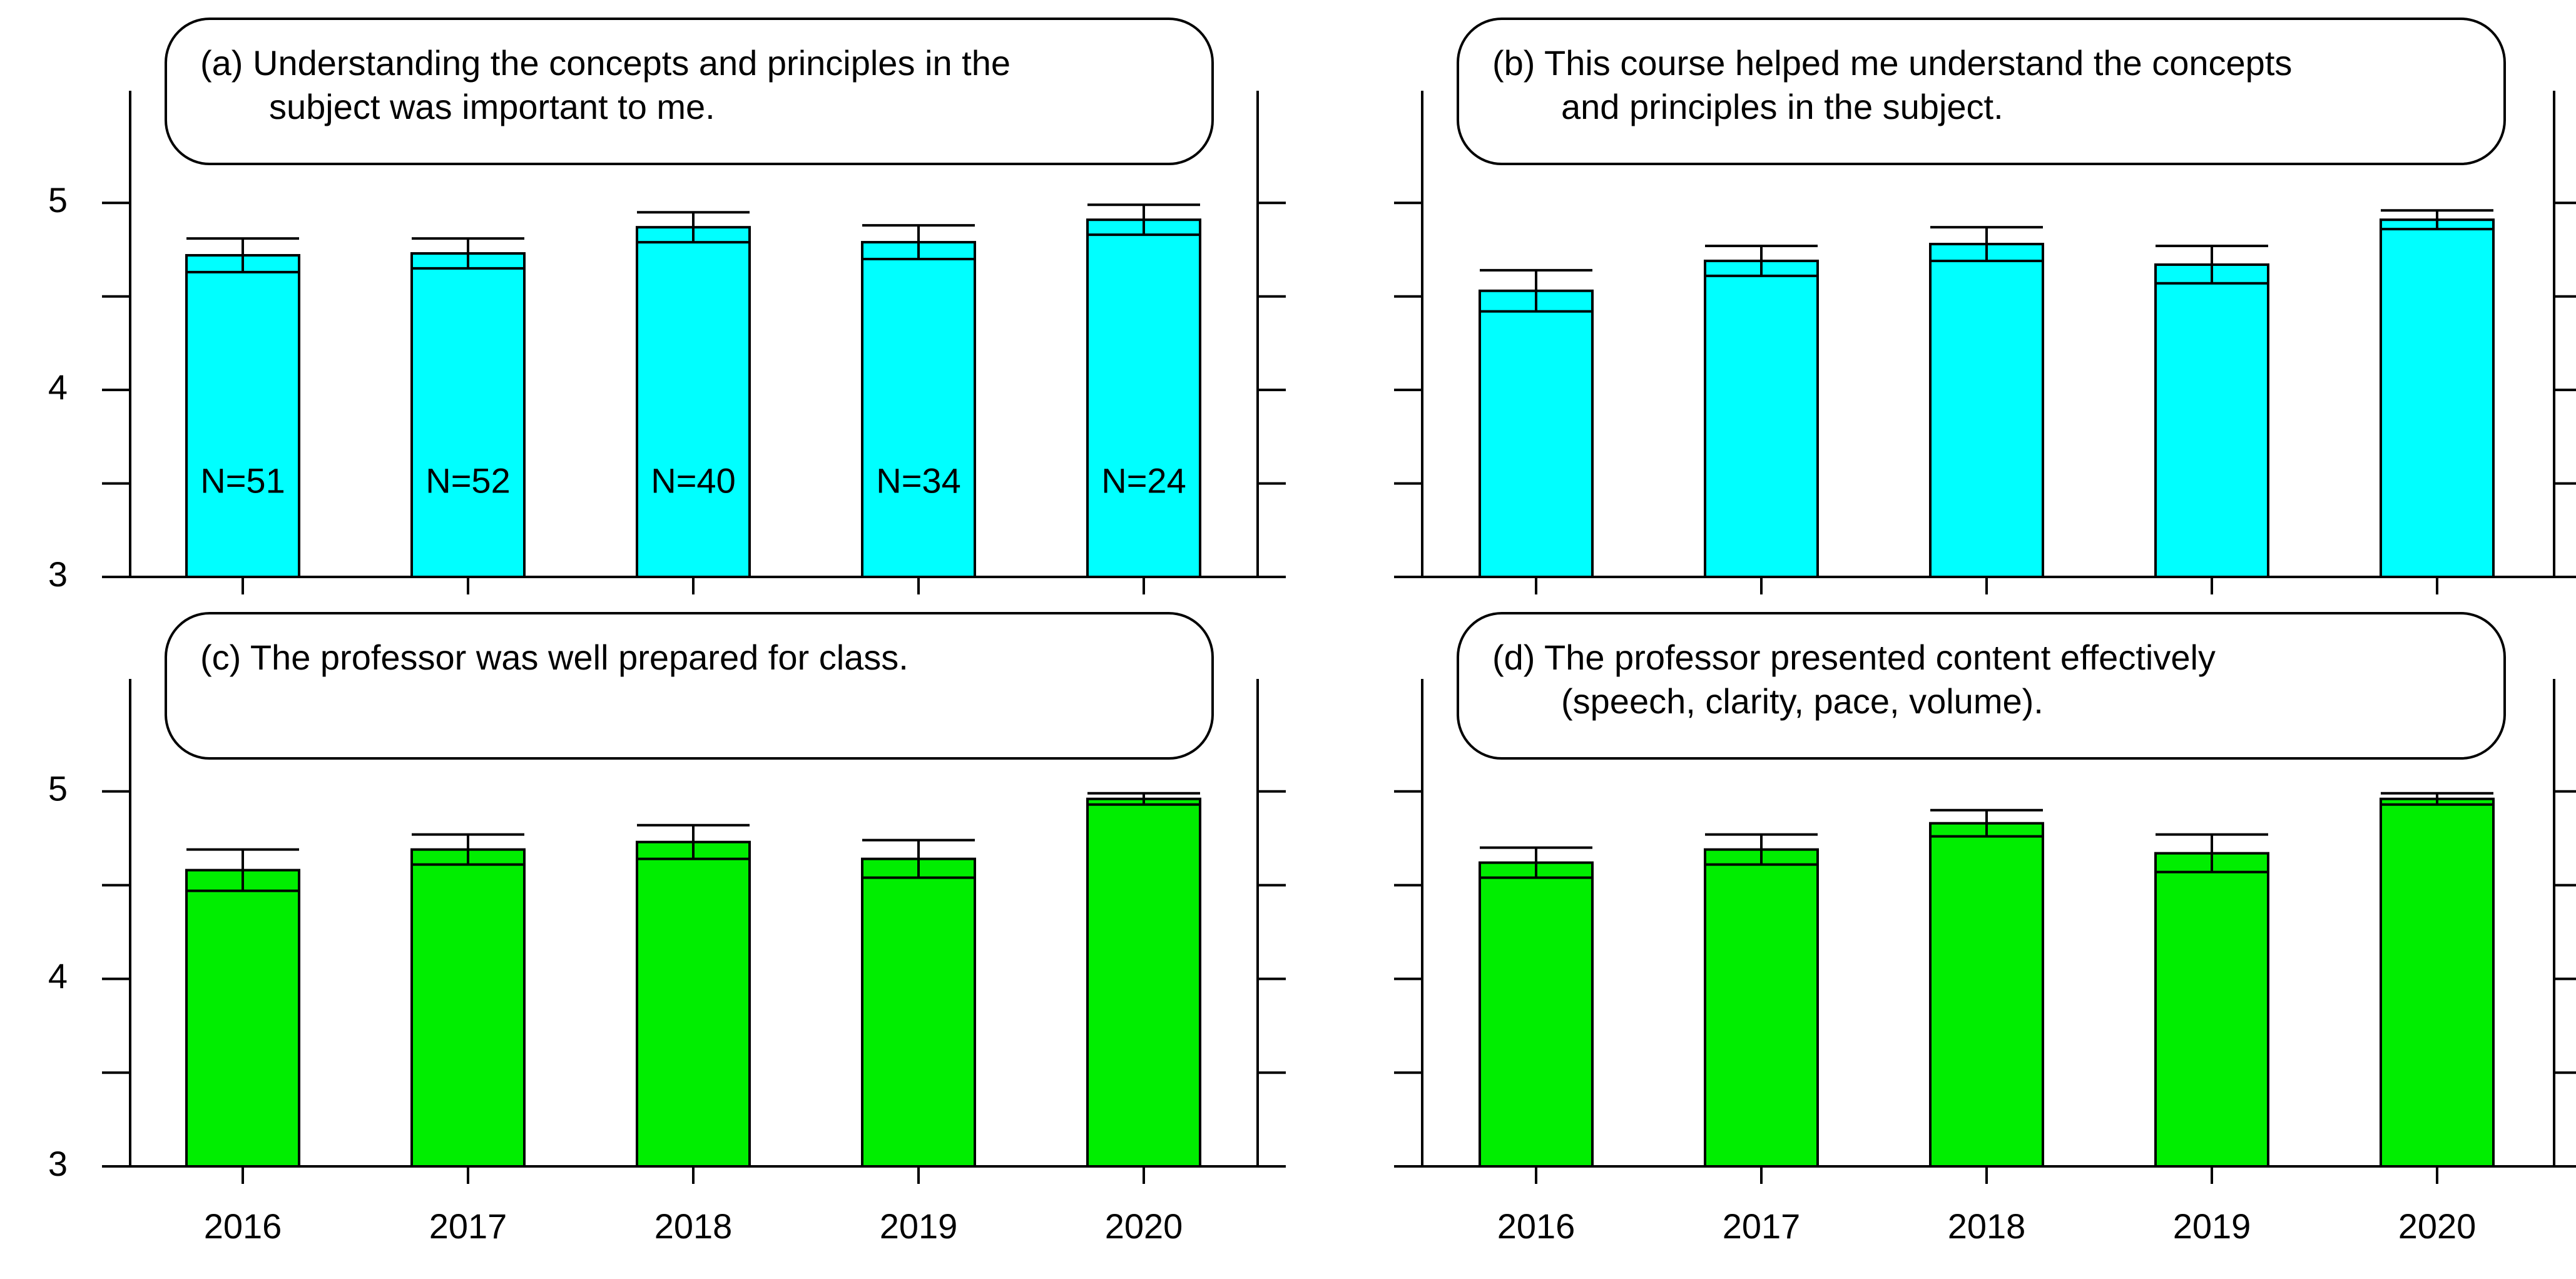 The image size is (2576, 1279). What do you see at coordinates (1782, 106) in the screenshot?
I see `chart-title-line: and principles in the subject.` at bounding box center [1782, 106].